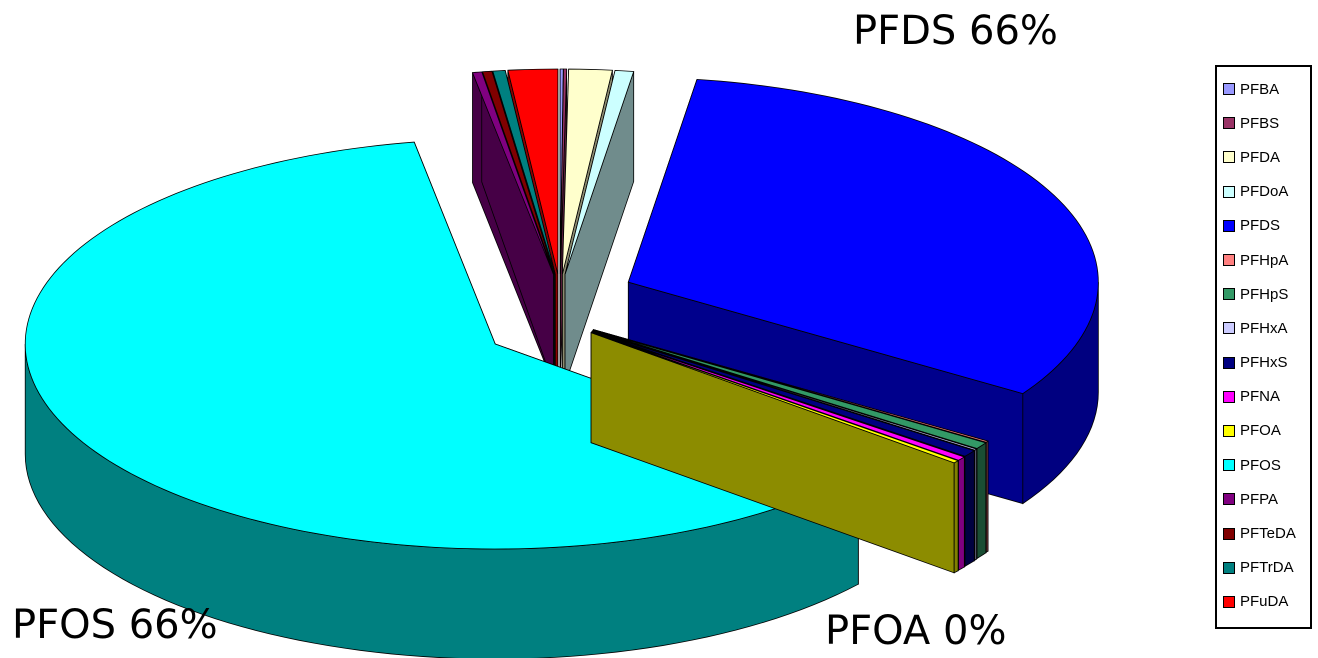 The image size is (1318, 658). I want to click on slice-pfpa, so click(512, 228).